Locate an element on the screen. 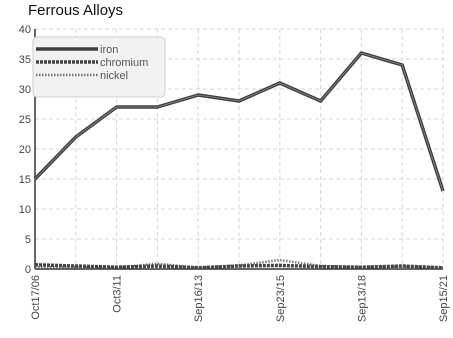 The image size is (453, 338). x-tick-label: Sep16/13 is located at coordinates (199, 298).